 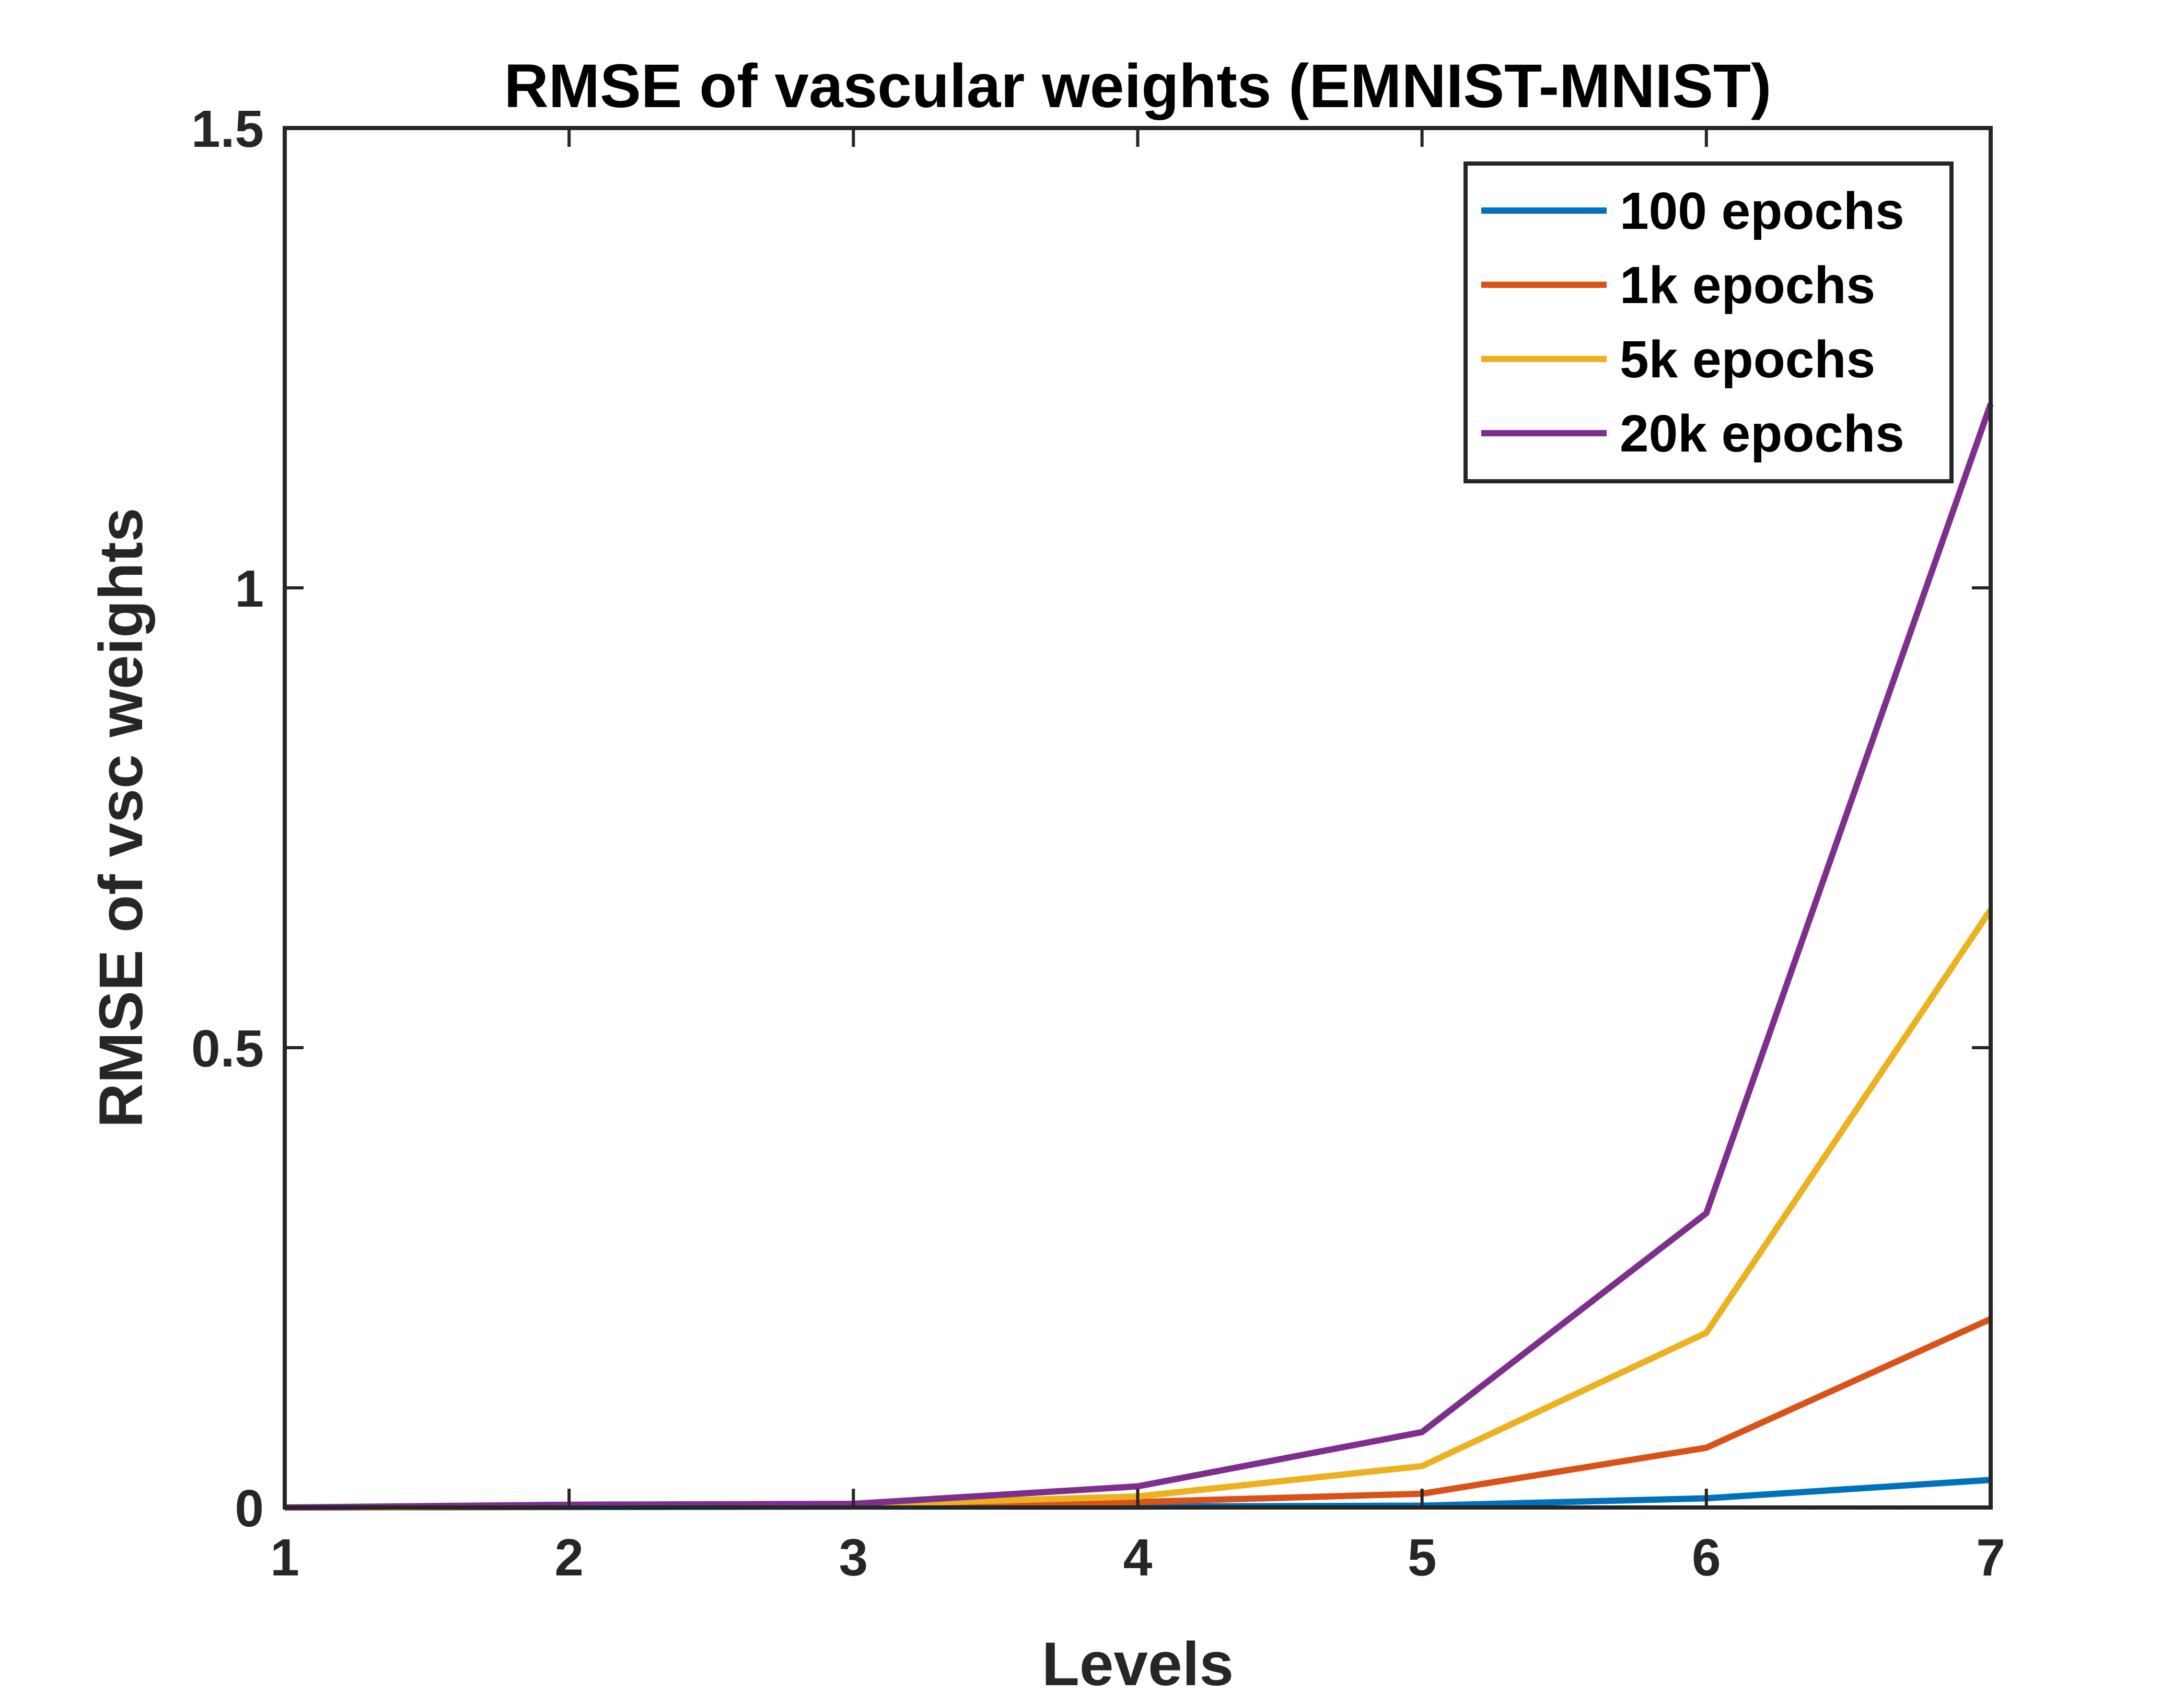 What do you see at coordinates (250, 589) in the screenshot?
I see `y-tick-label: 1` at bounding box center [250, 589].